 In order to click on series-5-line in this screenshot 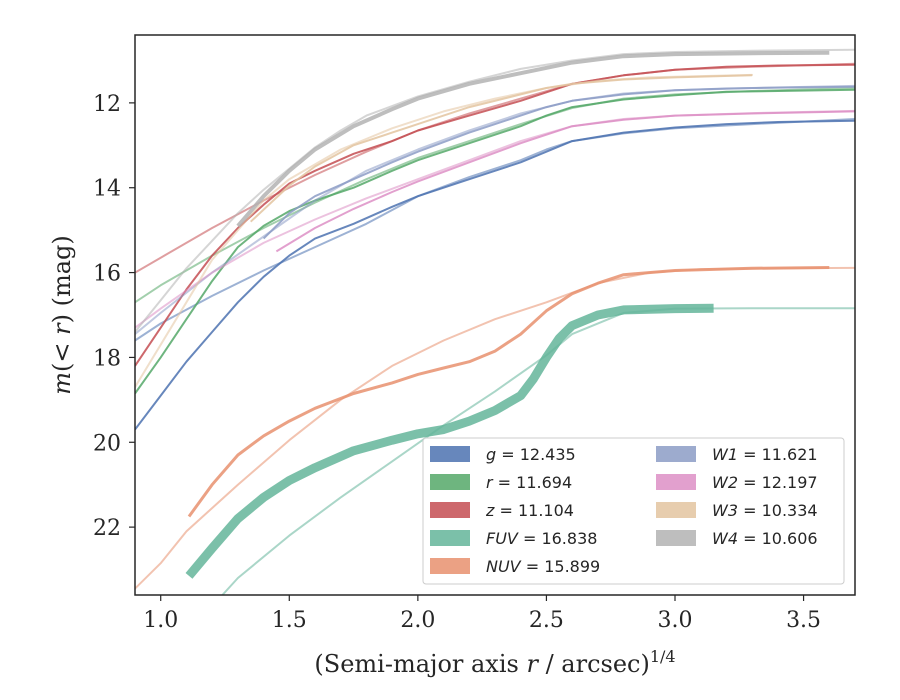, I will do `click(558, 162)`.